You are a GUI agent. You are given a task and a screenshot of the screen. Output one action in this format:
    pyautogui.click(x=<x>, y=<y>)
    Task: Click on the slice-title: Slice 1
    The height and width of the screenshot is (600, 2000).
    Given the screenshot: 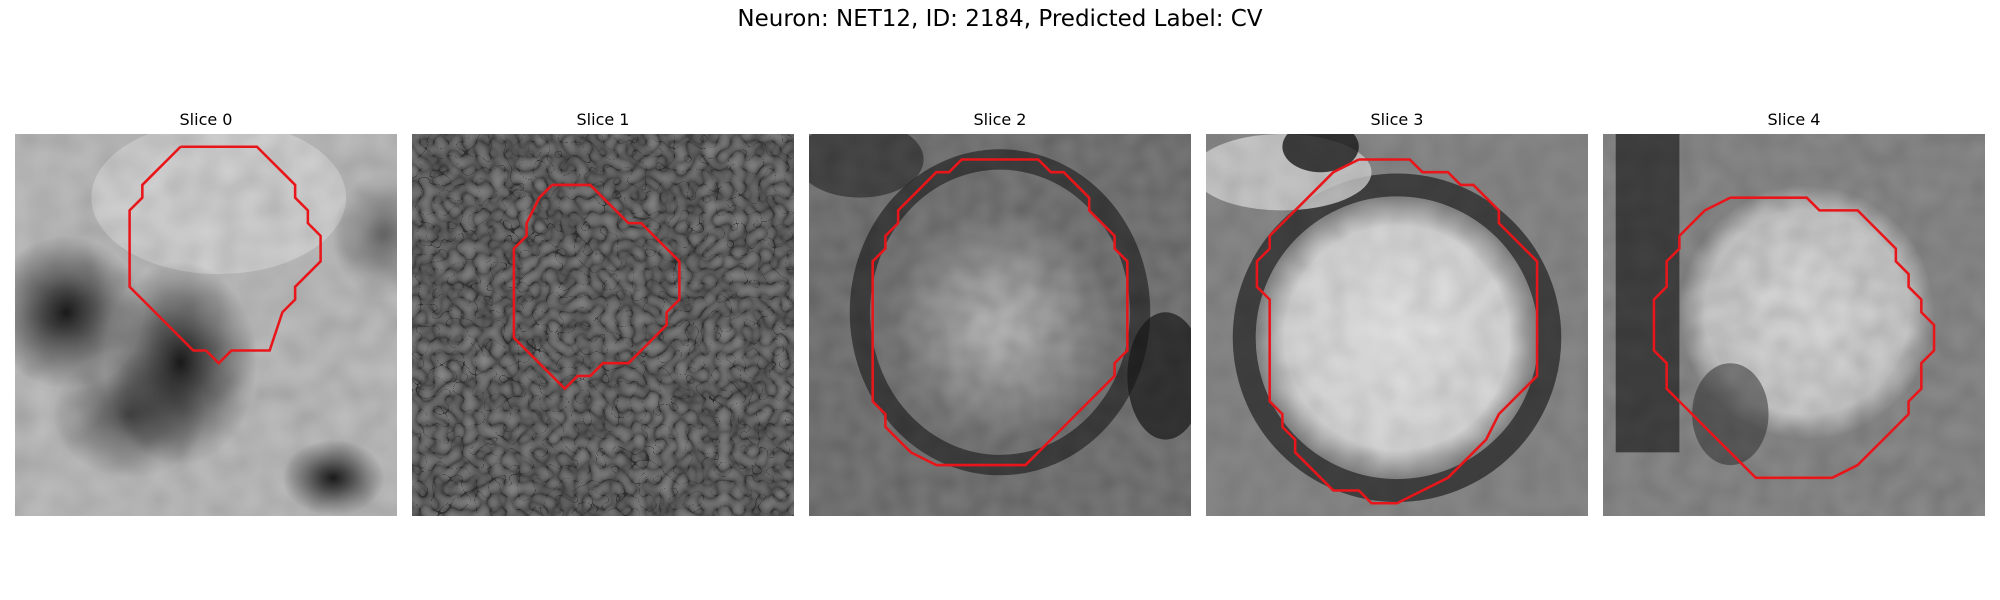 What is the action you would take?
    pyautogui.click(x=603, y=119)
    